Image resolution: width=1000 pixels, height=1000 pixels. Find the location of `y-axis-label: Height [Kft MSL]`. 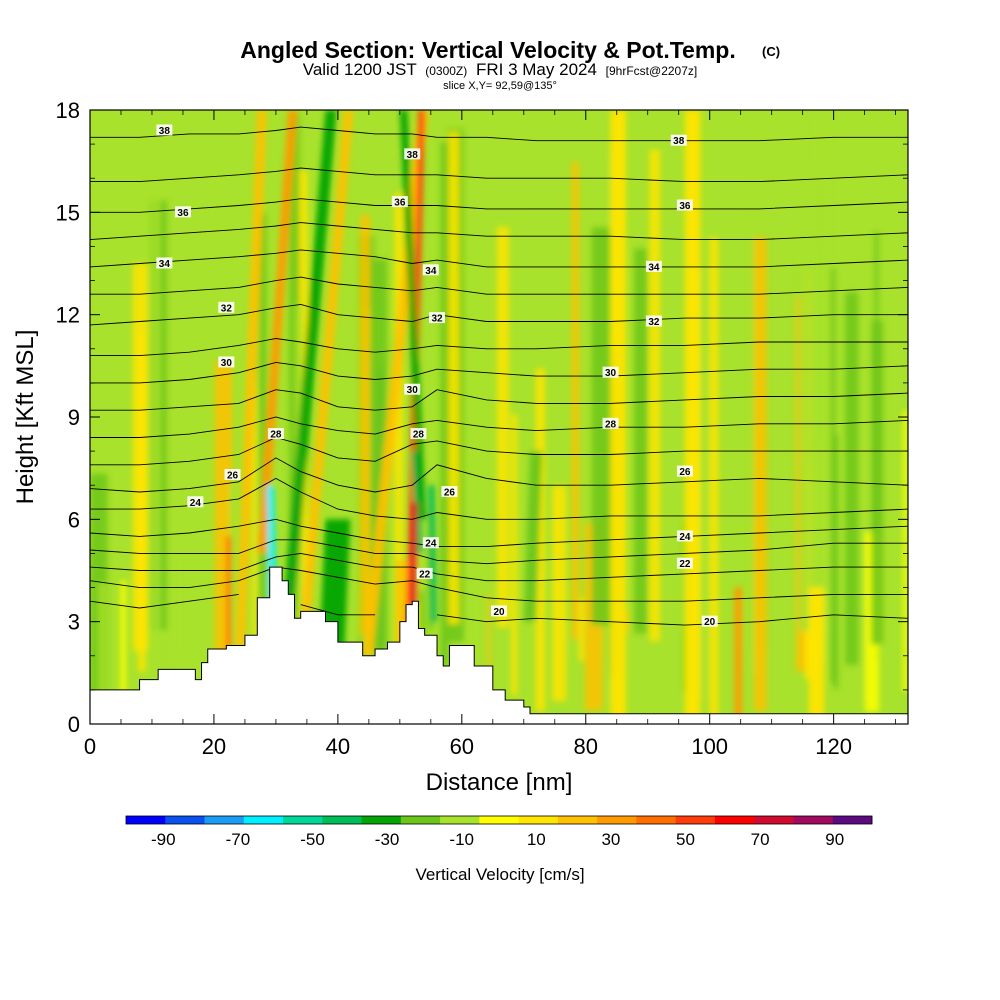

y-axis-label: Height [Kft MSL] is located at coordinates (25, 417).